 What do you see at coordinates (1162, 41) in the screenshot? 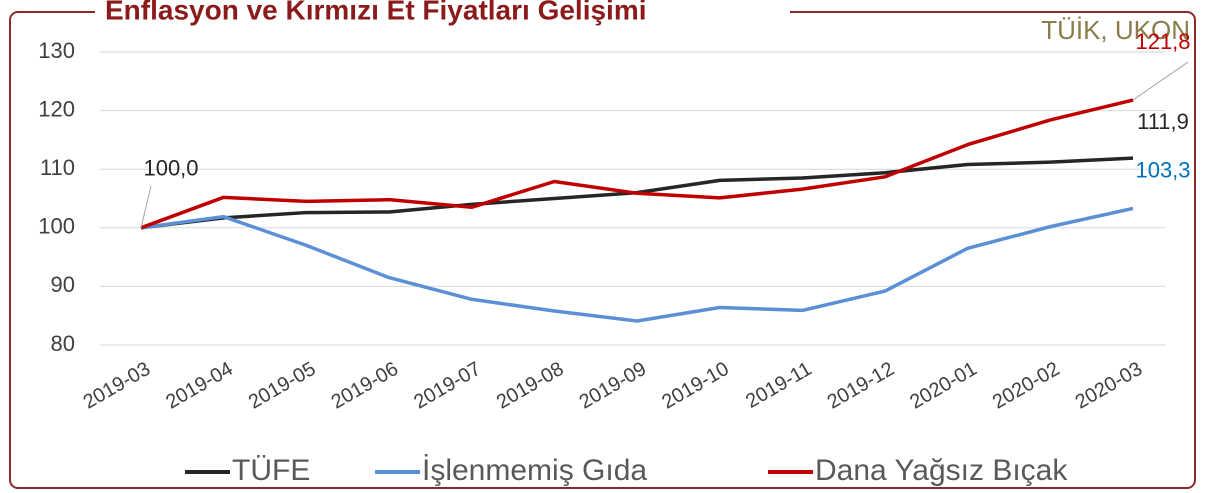
I see `data-label: 121,8` at bounding box center [1162, 41].